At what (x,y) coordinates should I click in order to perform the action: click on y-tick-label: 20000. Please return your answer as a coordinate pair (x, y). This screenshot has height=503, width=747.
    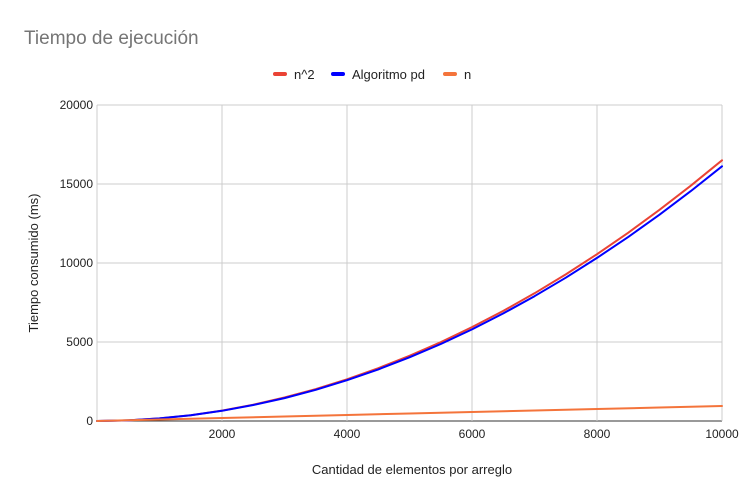
    Looking at the image, I should click on (77, 105).